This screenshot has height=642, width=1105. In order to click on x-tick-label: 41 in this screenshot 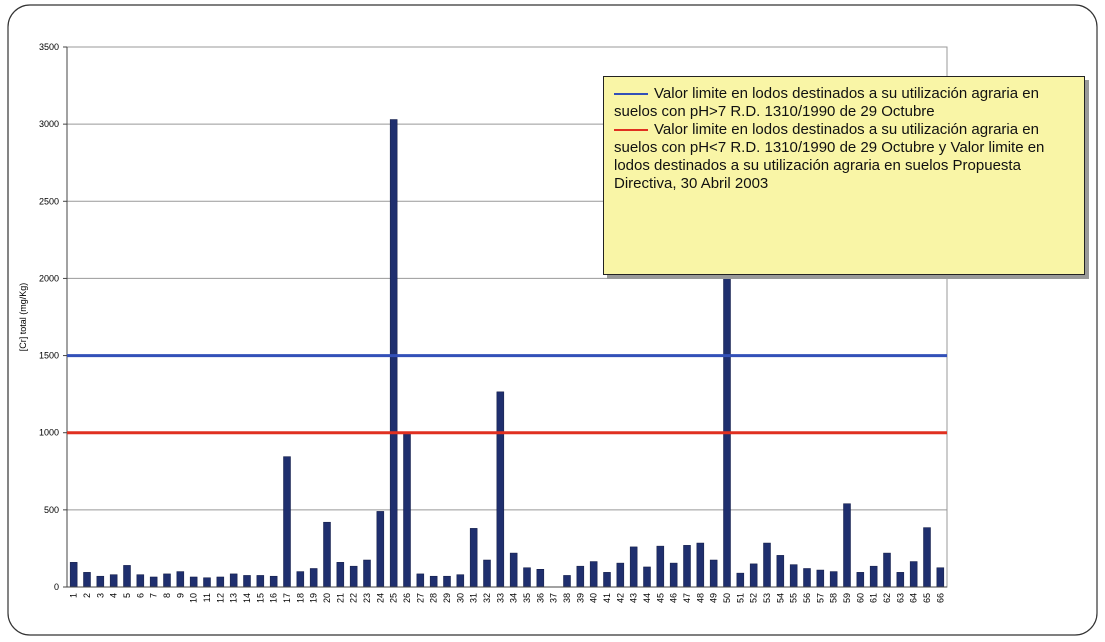, I will do `click(607, 598)`.